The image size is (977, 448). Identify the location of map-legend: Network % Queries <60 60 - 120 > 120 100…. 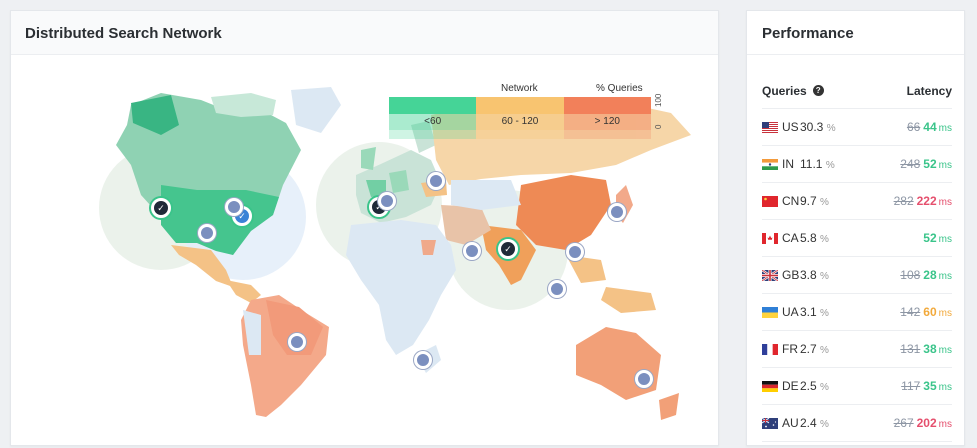
(527, 113).